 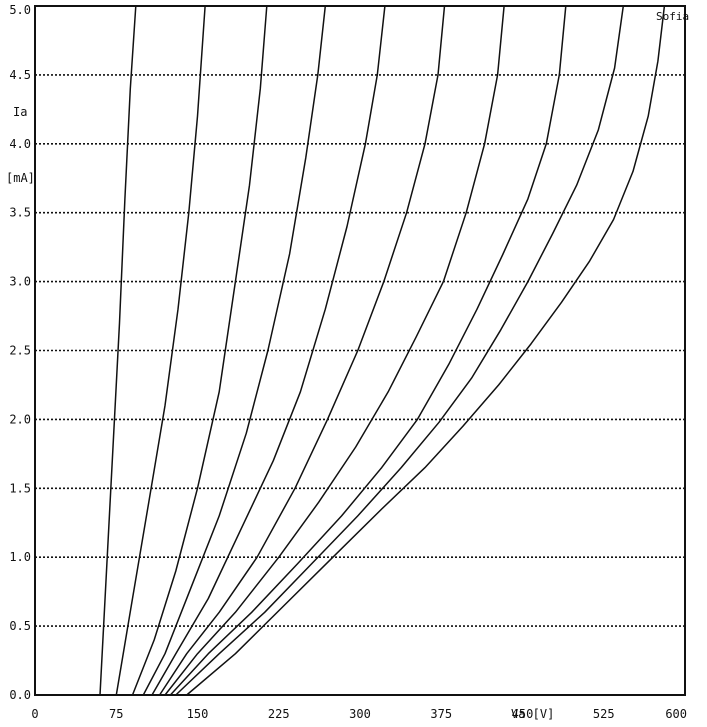 What do you see at coordinates (20, 213) in the screenshot?
I see `y-tick-label: 3.5` at bounding box center [20, 213].